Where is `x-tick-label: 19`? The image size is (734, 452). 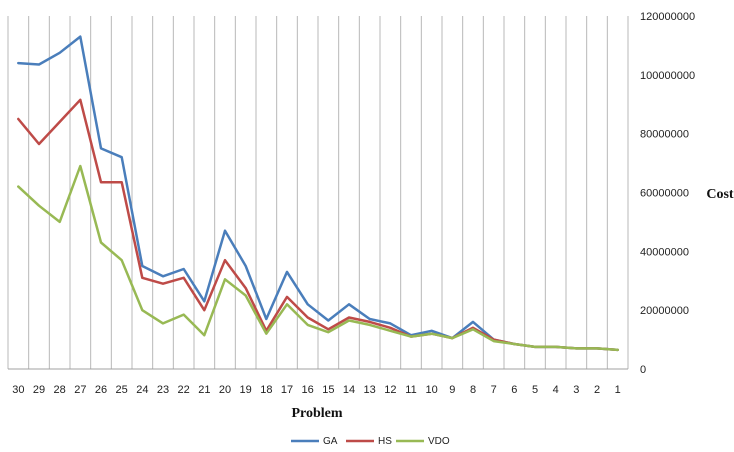 x-tick-label: 19 is located at coordinates (246, 390).